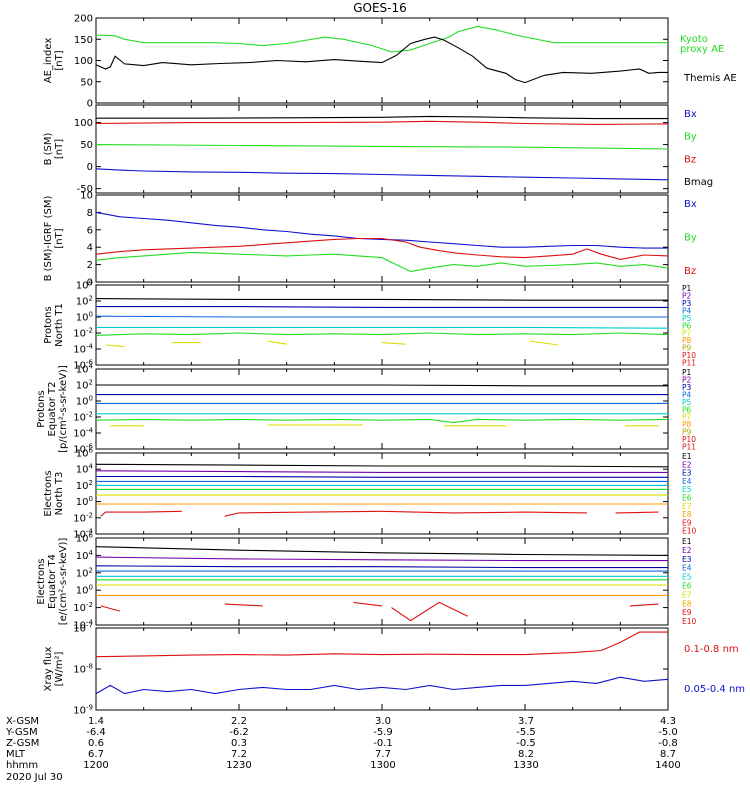 This screenshot has width=750, height=800. Describe the element at coordinates (59, 494) in the screenshot. I see `y-axis-label: North T3` at that location.